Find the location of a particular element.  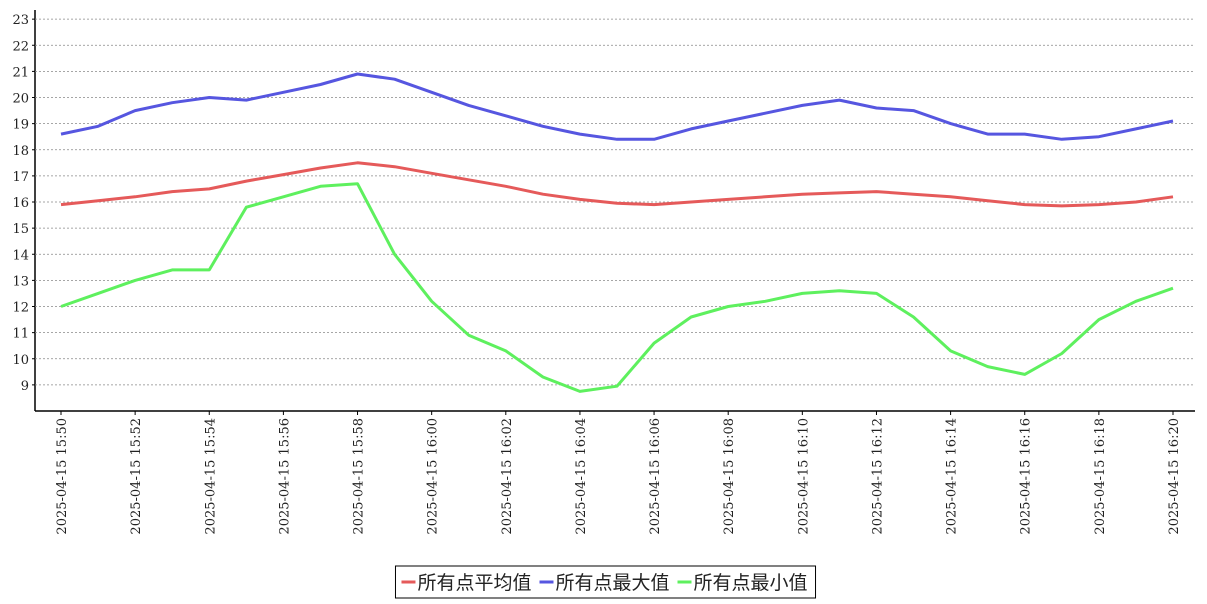

legend-box is located at coordinates (605, 582).